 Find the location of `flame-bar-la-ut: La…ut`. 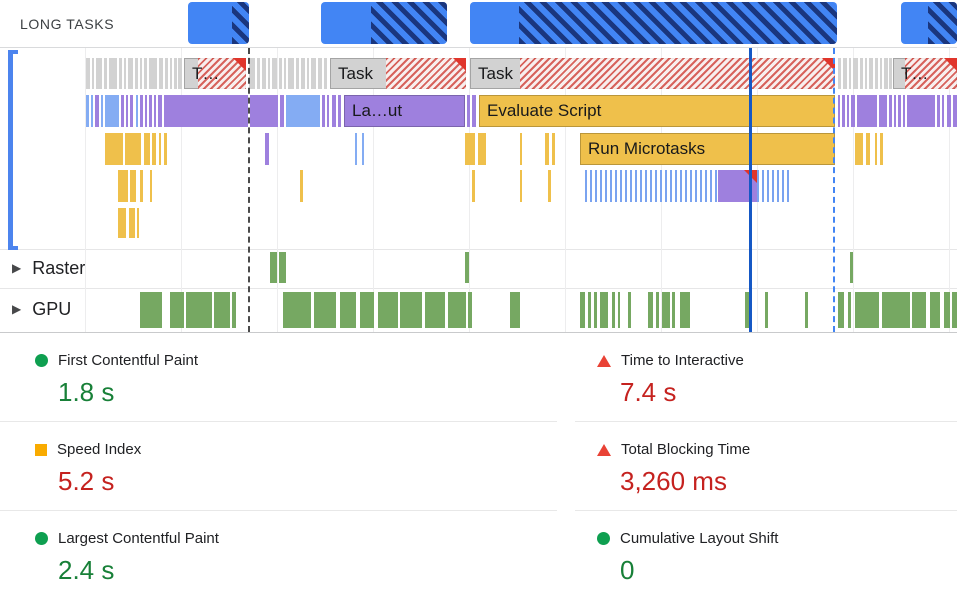

flame-bar-la-ut: La…ut is located at coordinates (404, 111).